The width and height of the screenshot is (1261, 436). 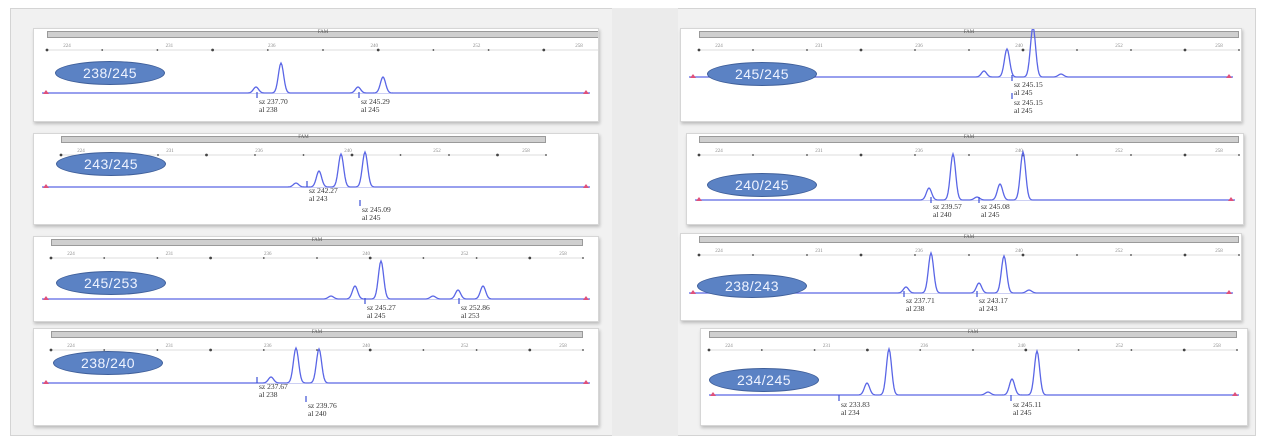 What do you see at coordinates (376, 209) in the screenshot?
I see `allele-size: sz 245.09` at bounding box center [376, 209].